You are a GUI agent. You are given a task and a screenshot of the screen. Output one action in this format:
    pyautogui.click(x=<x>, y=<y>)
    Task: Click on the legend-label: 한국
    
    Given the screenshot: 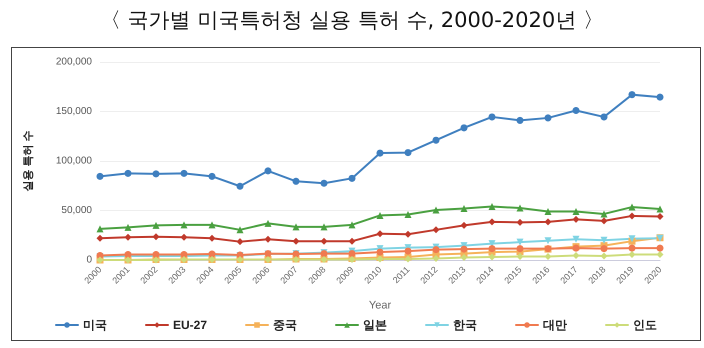 What is the action you would take?
    pyautogui.click(x=465, y=325)
    